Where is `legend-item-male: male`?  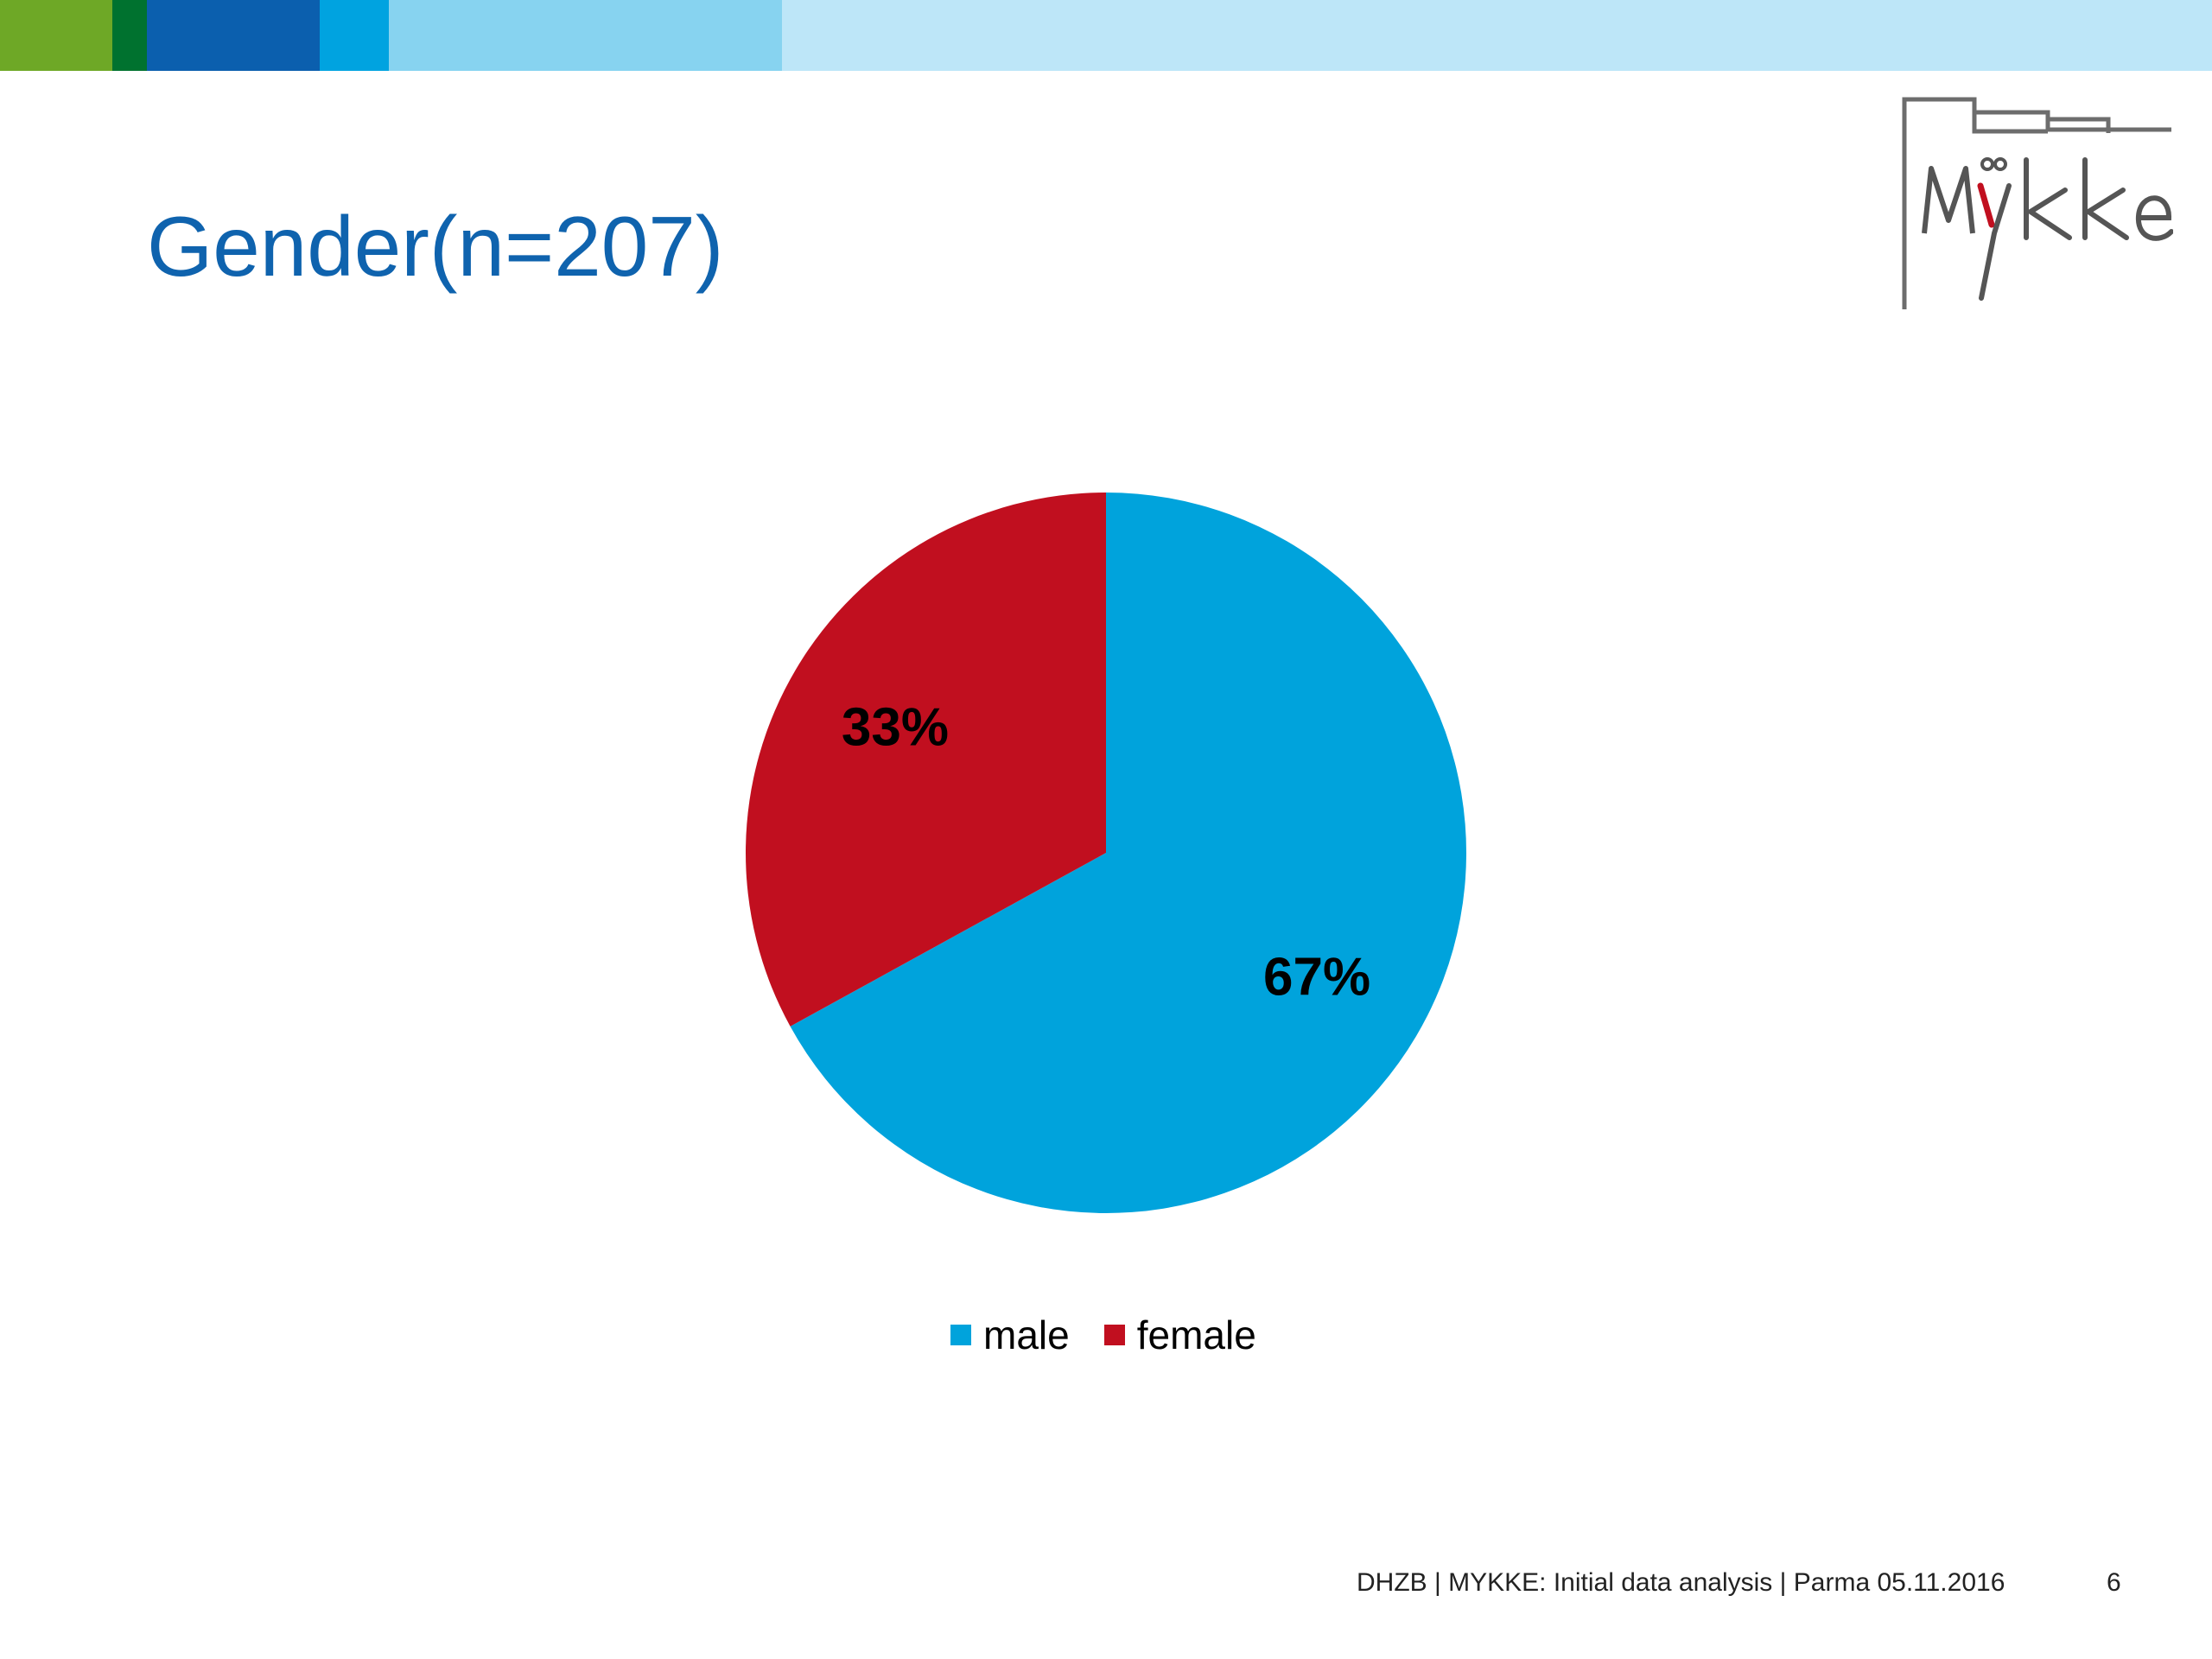 legend-item-male: male is located at coordinates (1010, 1335).